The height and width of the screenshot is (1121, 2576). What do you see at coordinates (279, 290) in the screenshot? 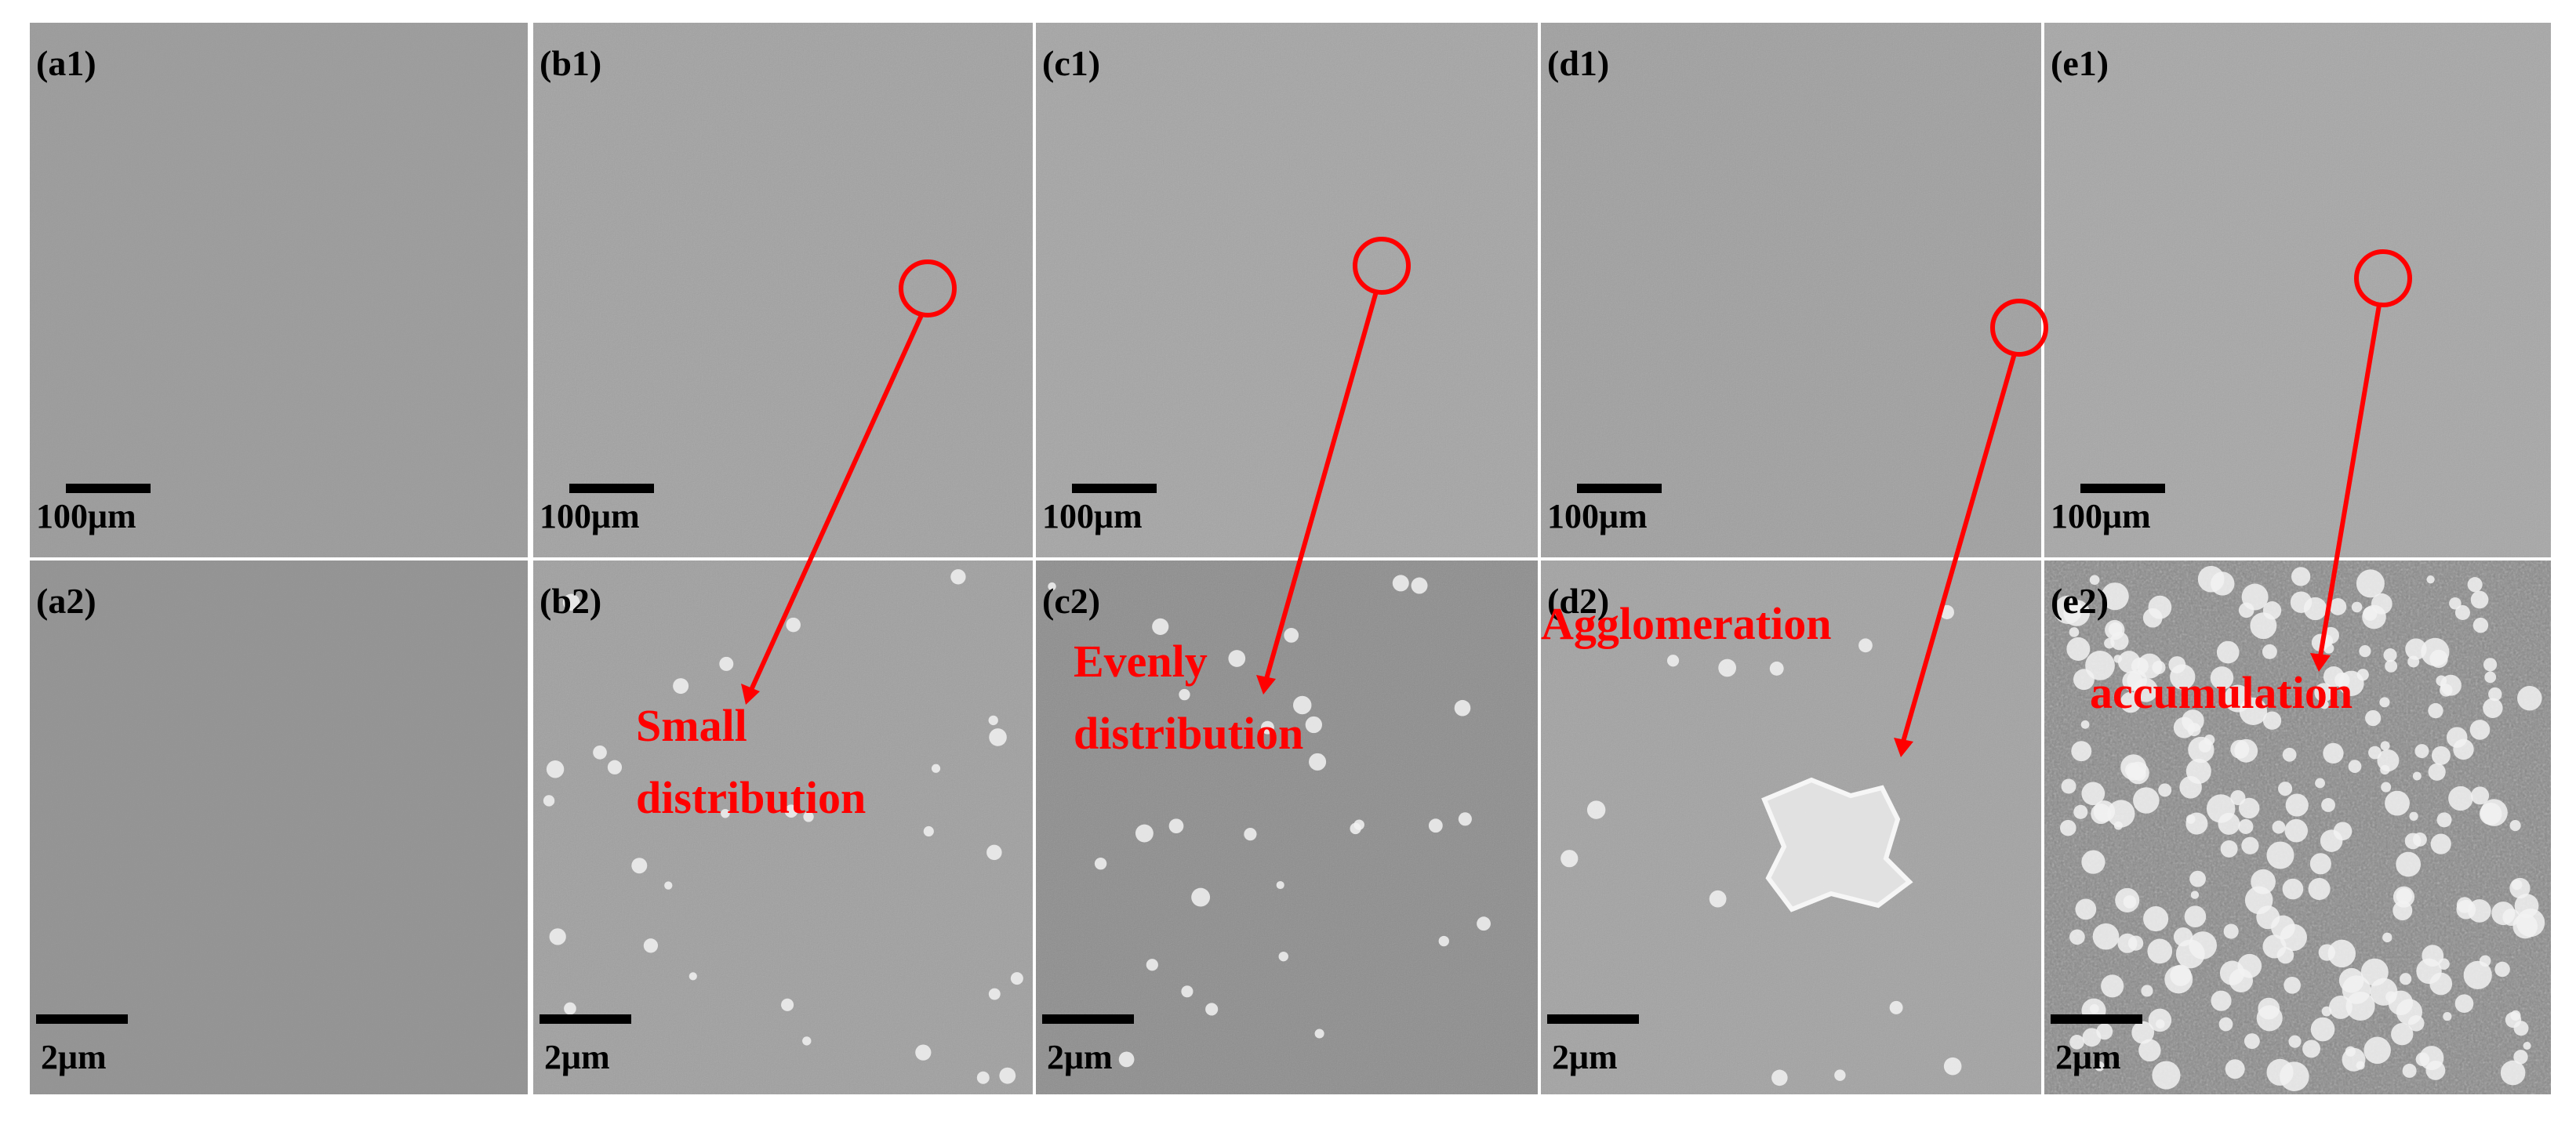
I see `sem-panel: (a1) 100μm` at bounding box center [279, 290].